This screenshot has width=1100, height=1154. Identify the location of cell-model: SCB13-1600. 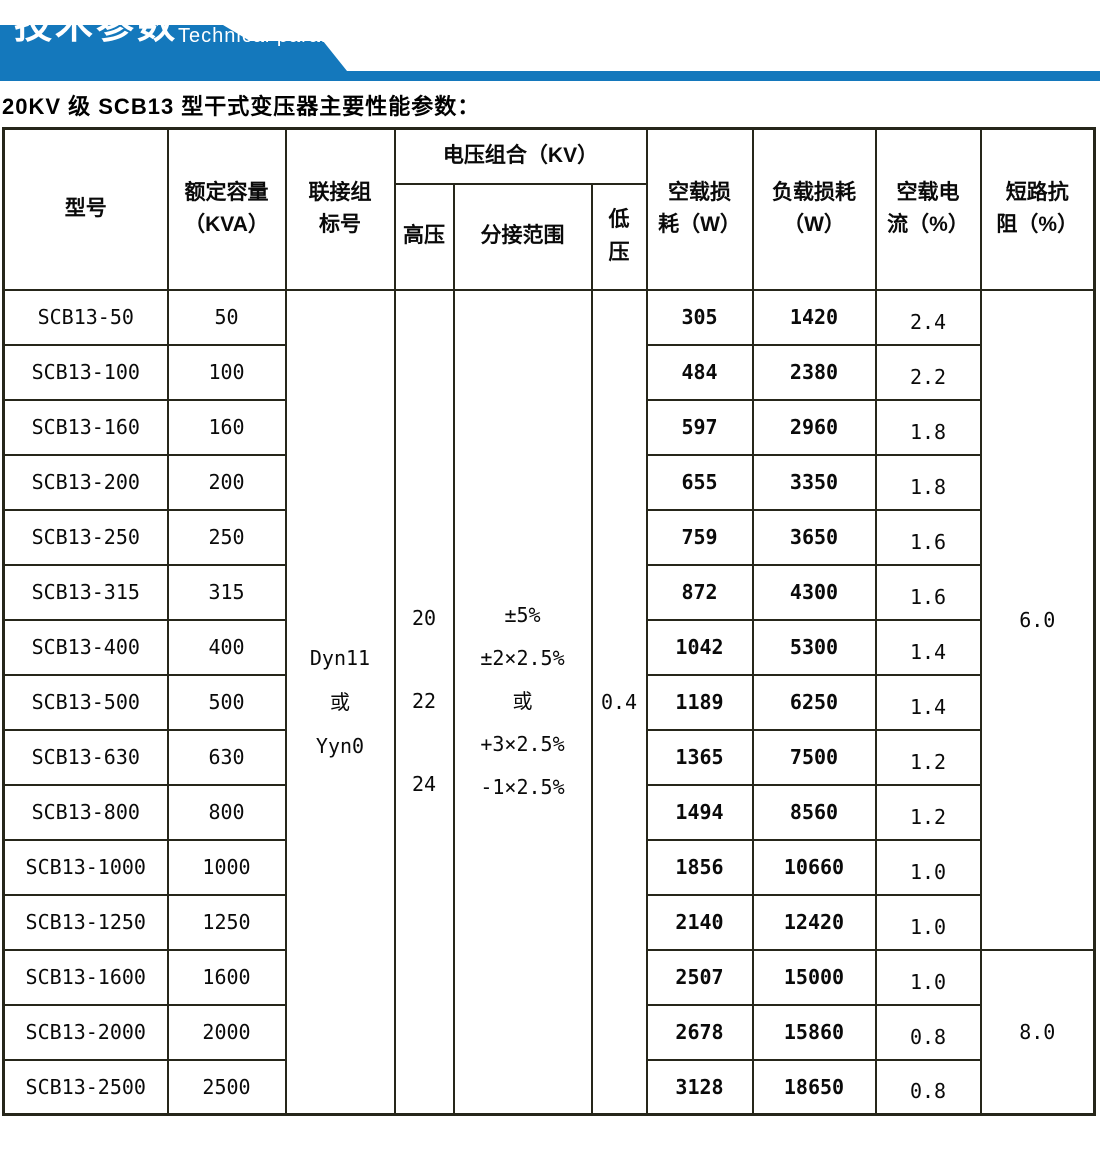
(85, 977).